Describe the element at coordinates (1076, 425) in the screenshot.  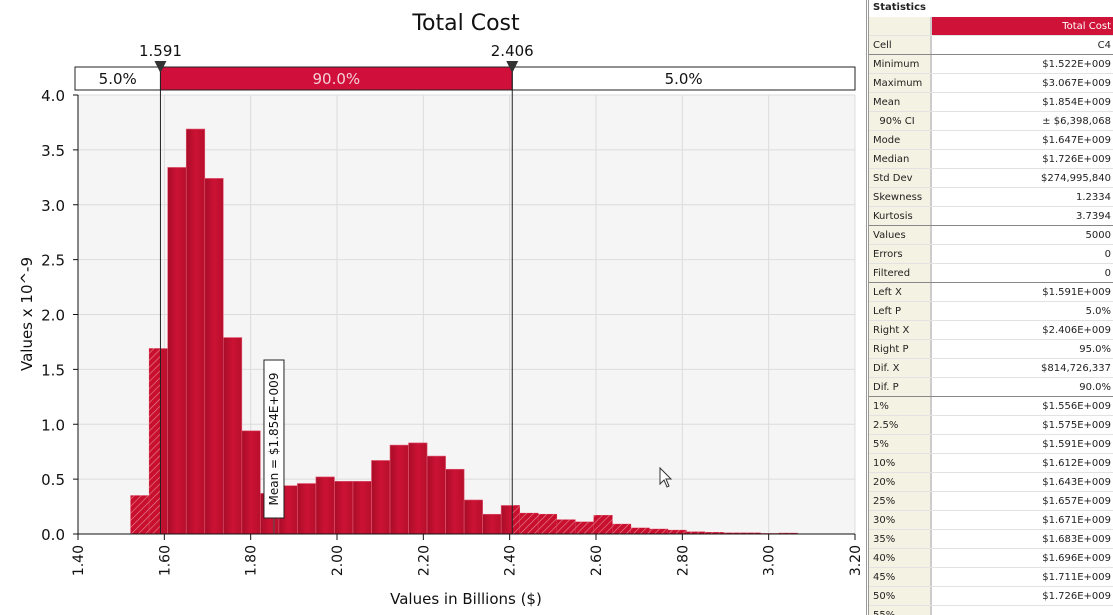
I see `stat-value: $1.575E+009` at that location.